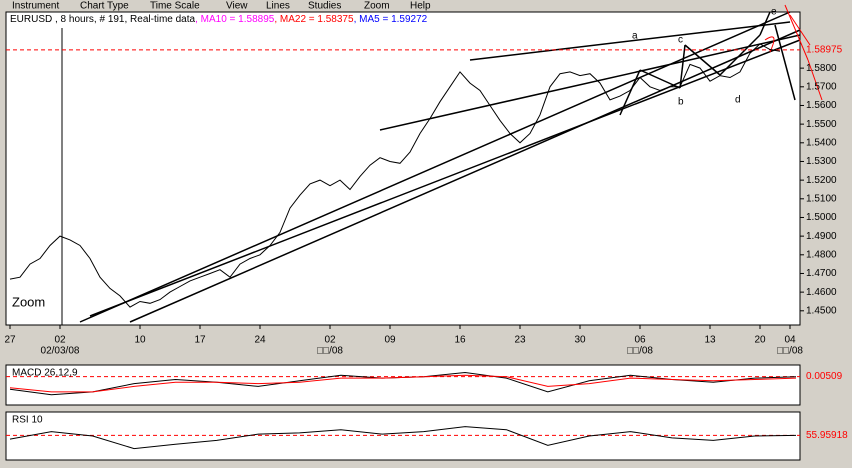  Describe the element at coordinates (821, 254) in the screenshot. I see `y-tick-label: 1.4800` at that location.